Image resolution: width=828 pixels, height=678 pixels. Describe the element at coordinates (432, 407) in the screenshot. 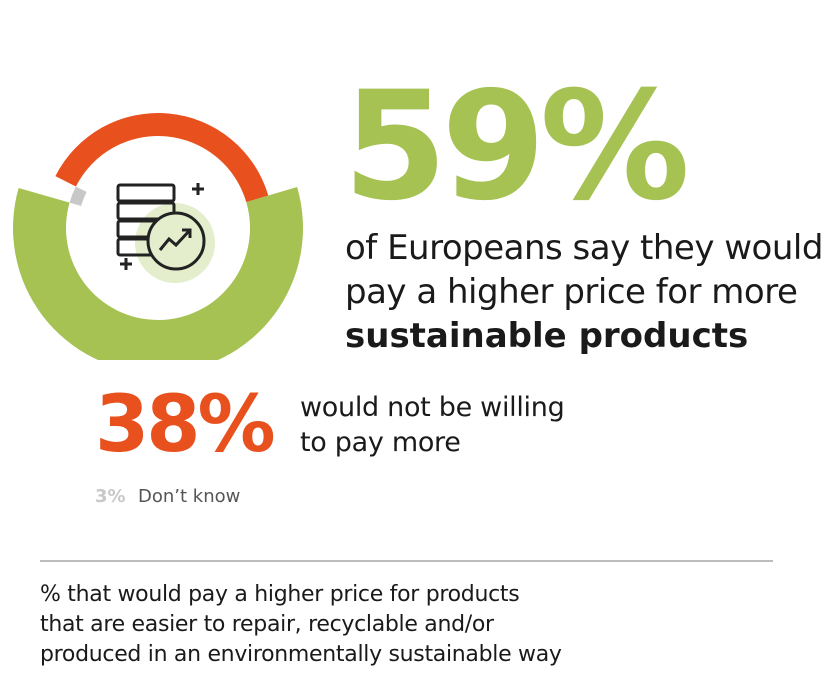

I see `secondary-line-1: would not be willing` at that location.